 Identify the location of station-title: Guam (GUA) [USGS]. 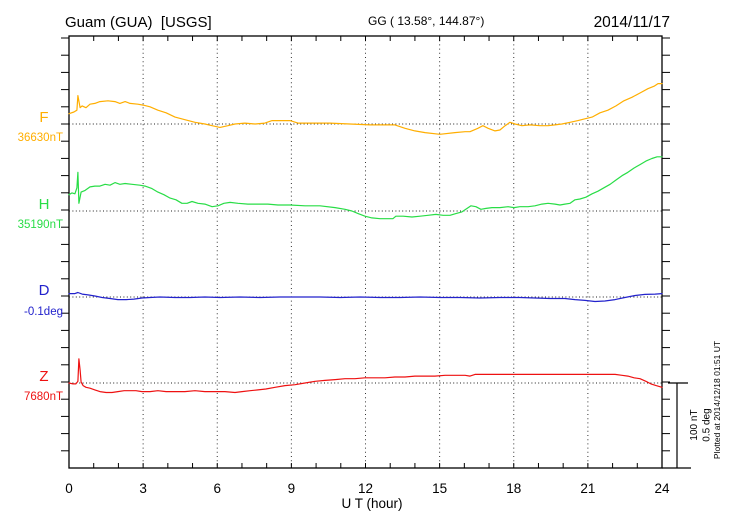
(138, 22).